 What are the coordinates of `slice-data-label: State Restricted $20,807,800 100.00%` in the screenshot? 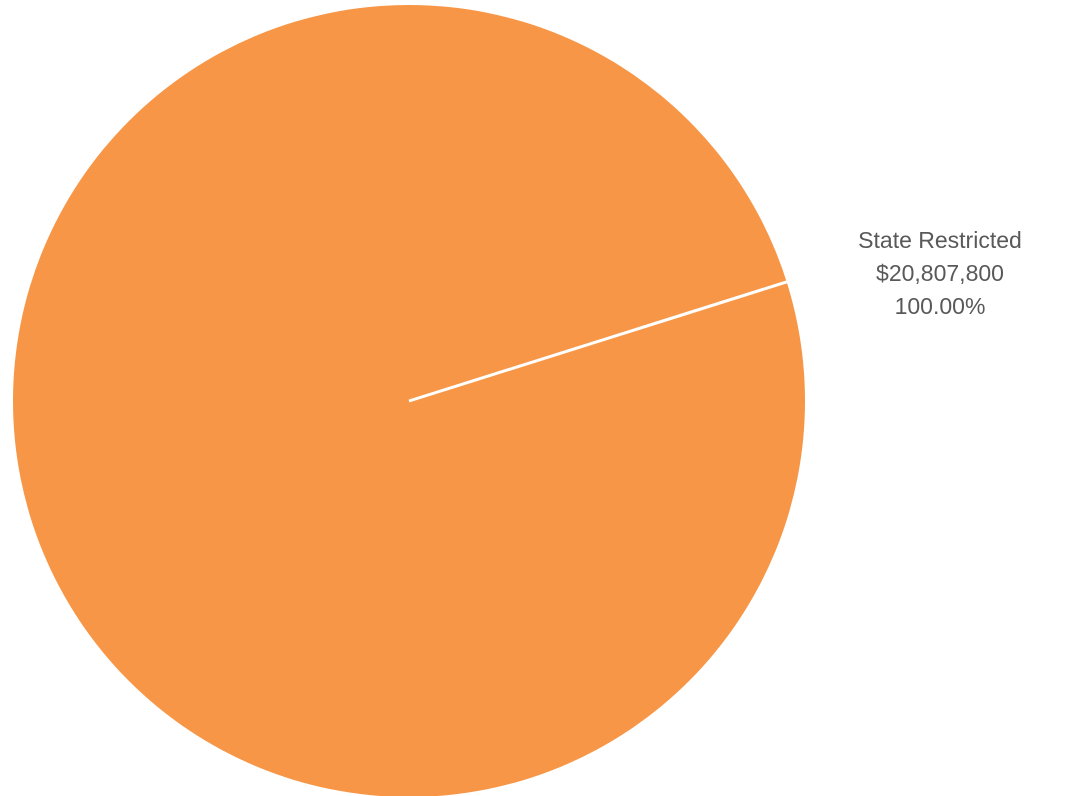 It's located at (940, 273).